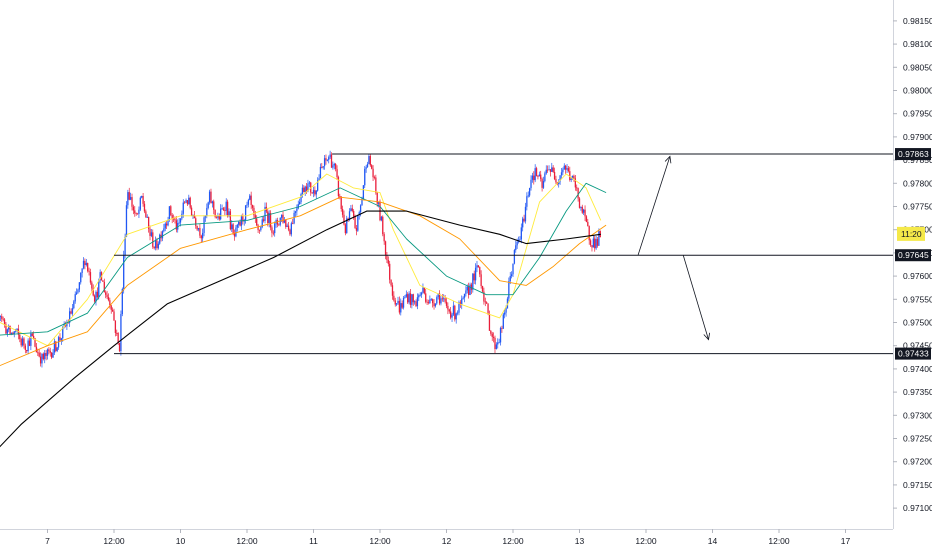  I want to click on time-tick-label: 11, so click(313, 541).